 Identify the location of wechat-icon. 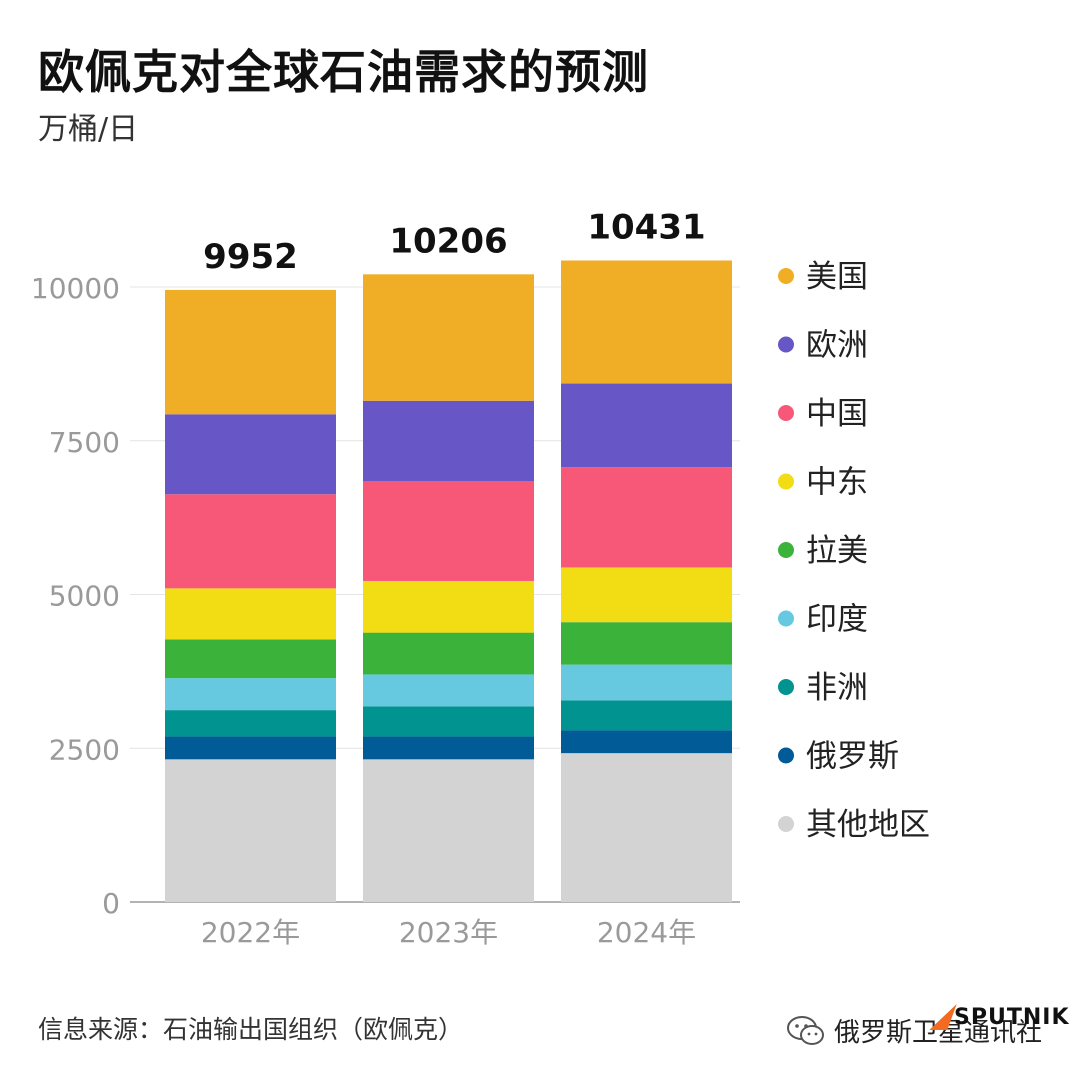
(805, 1030).